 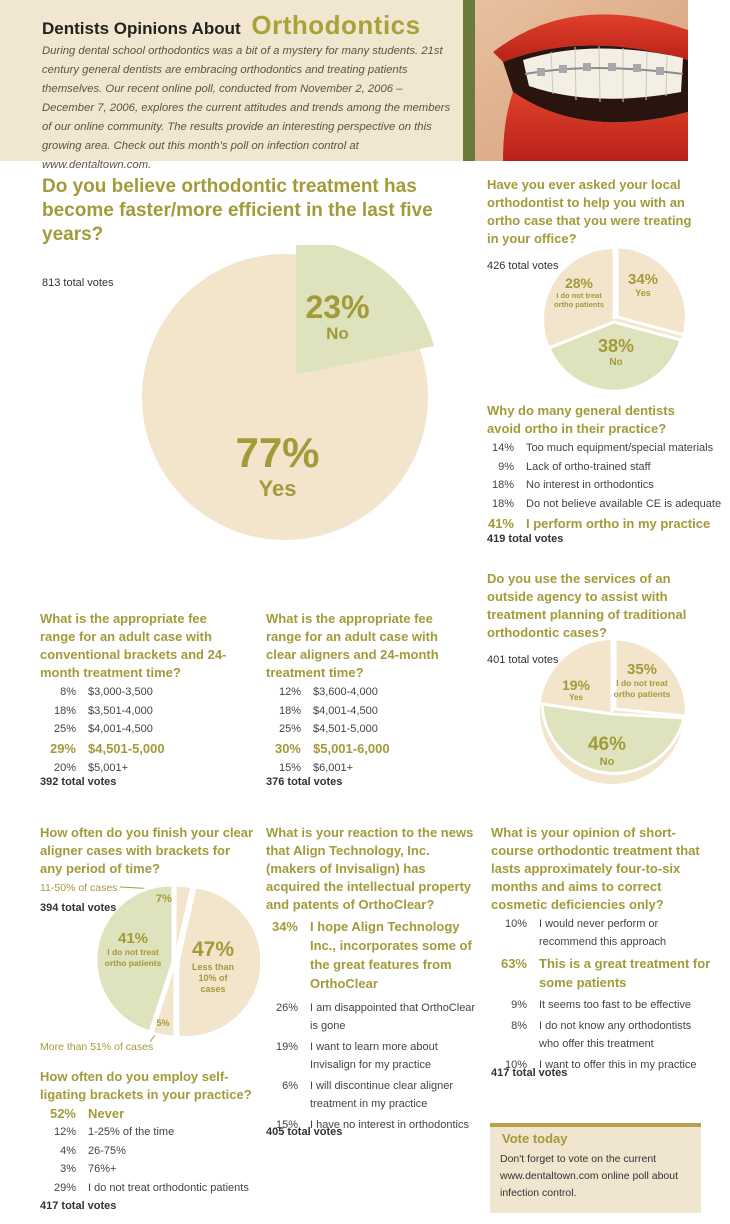 What do you see at coordinates (163, 1023) in the screenshot?
I see `poll7-pct-5: 5%` at bounding box center [163, 1023].